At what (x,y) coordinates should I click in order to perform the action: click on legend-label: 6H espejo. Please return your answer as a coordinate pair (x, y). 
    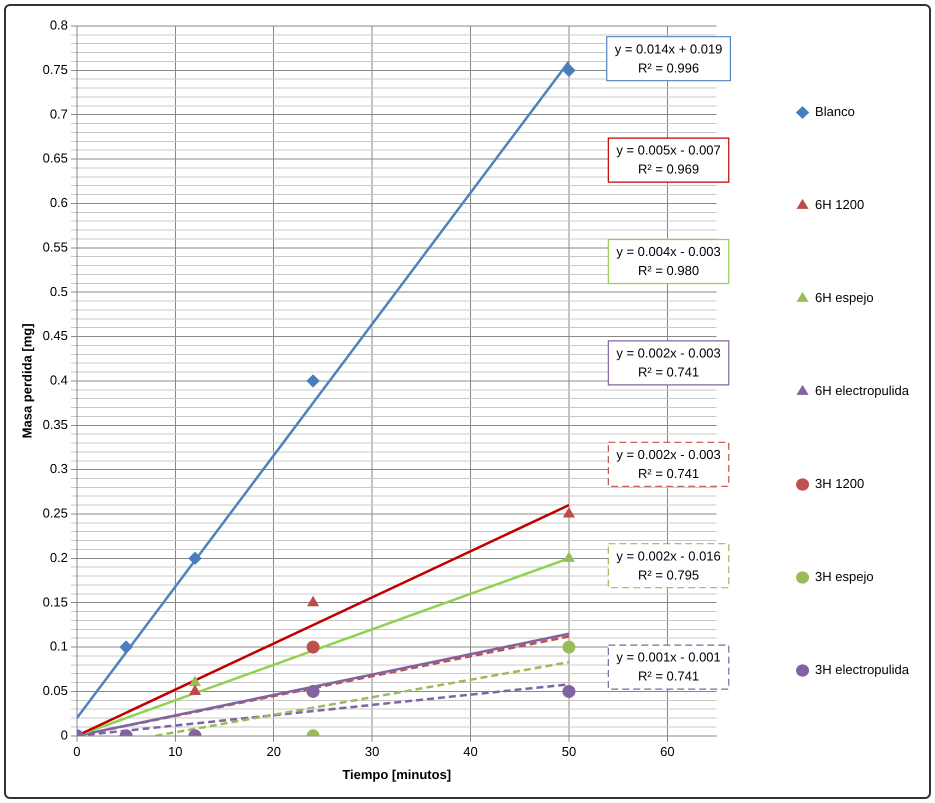
    Looking at the image, I should click on (844, 298).